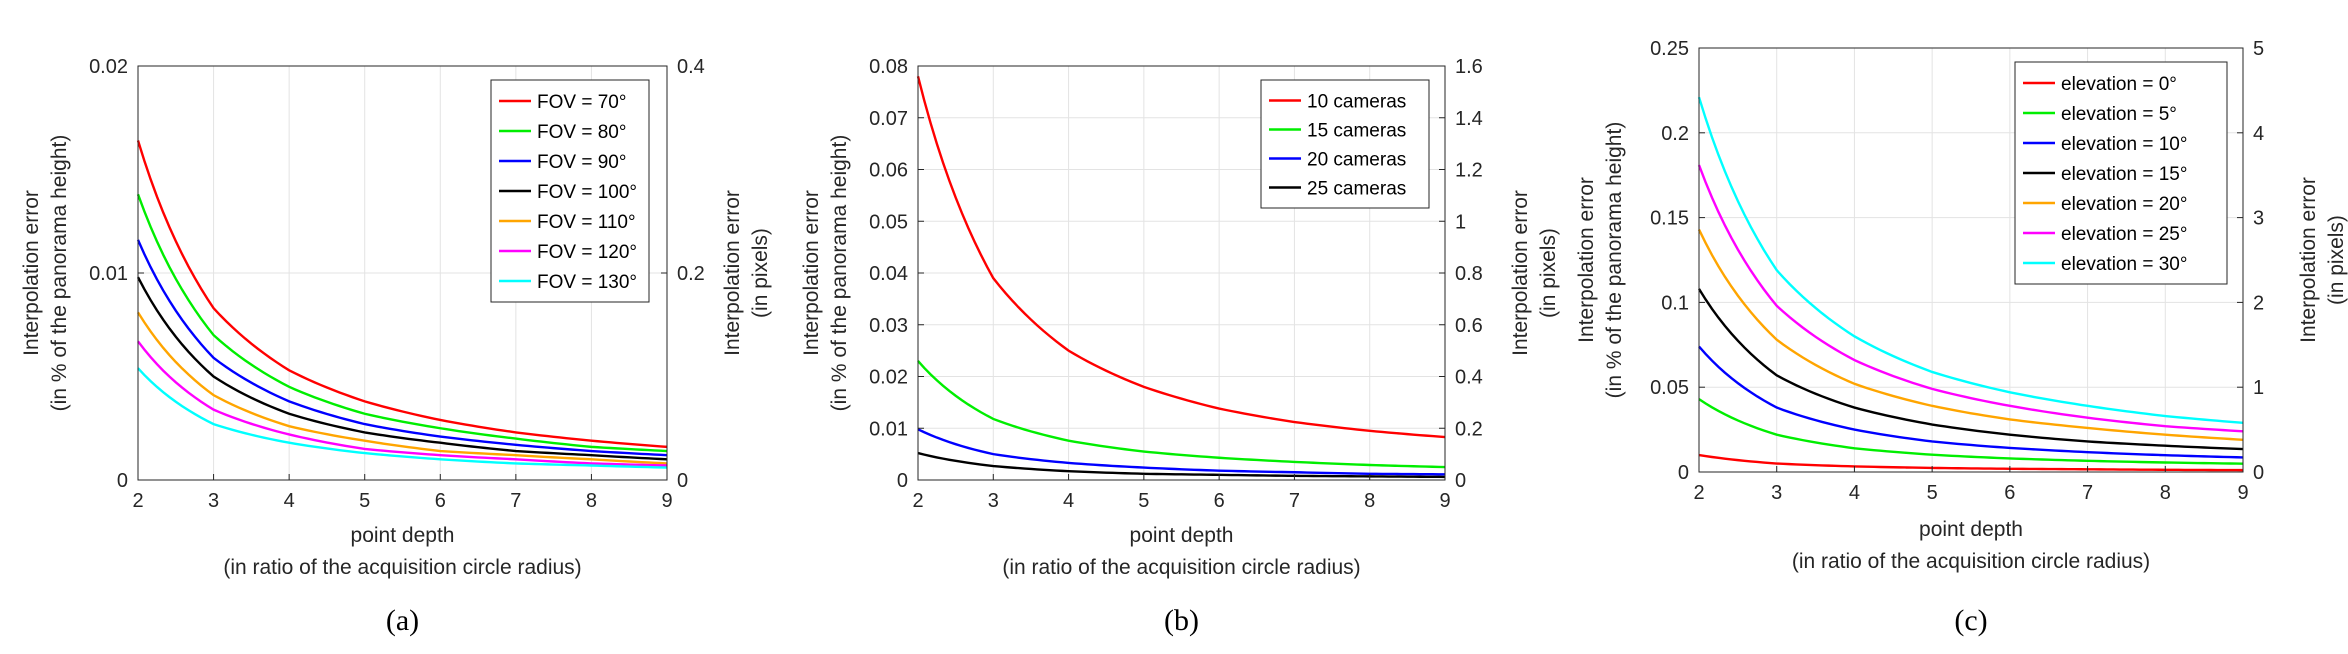  Describe the element at coordinates (1675, 134) in the screenshot. I see `y-tick-label: 0.2` at that location.